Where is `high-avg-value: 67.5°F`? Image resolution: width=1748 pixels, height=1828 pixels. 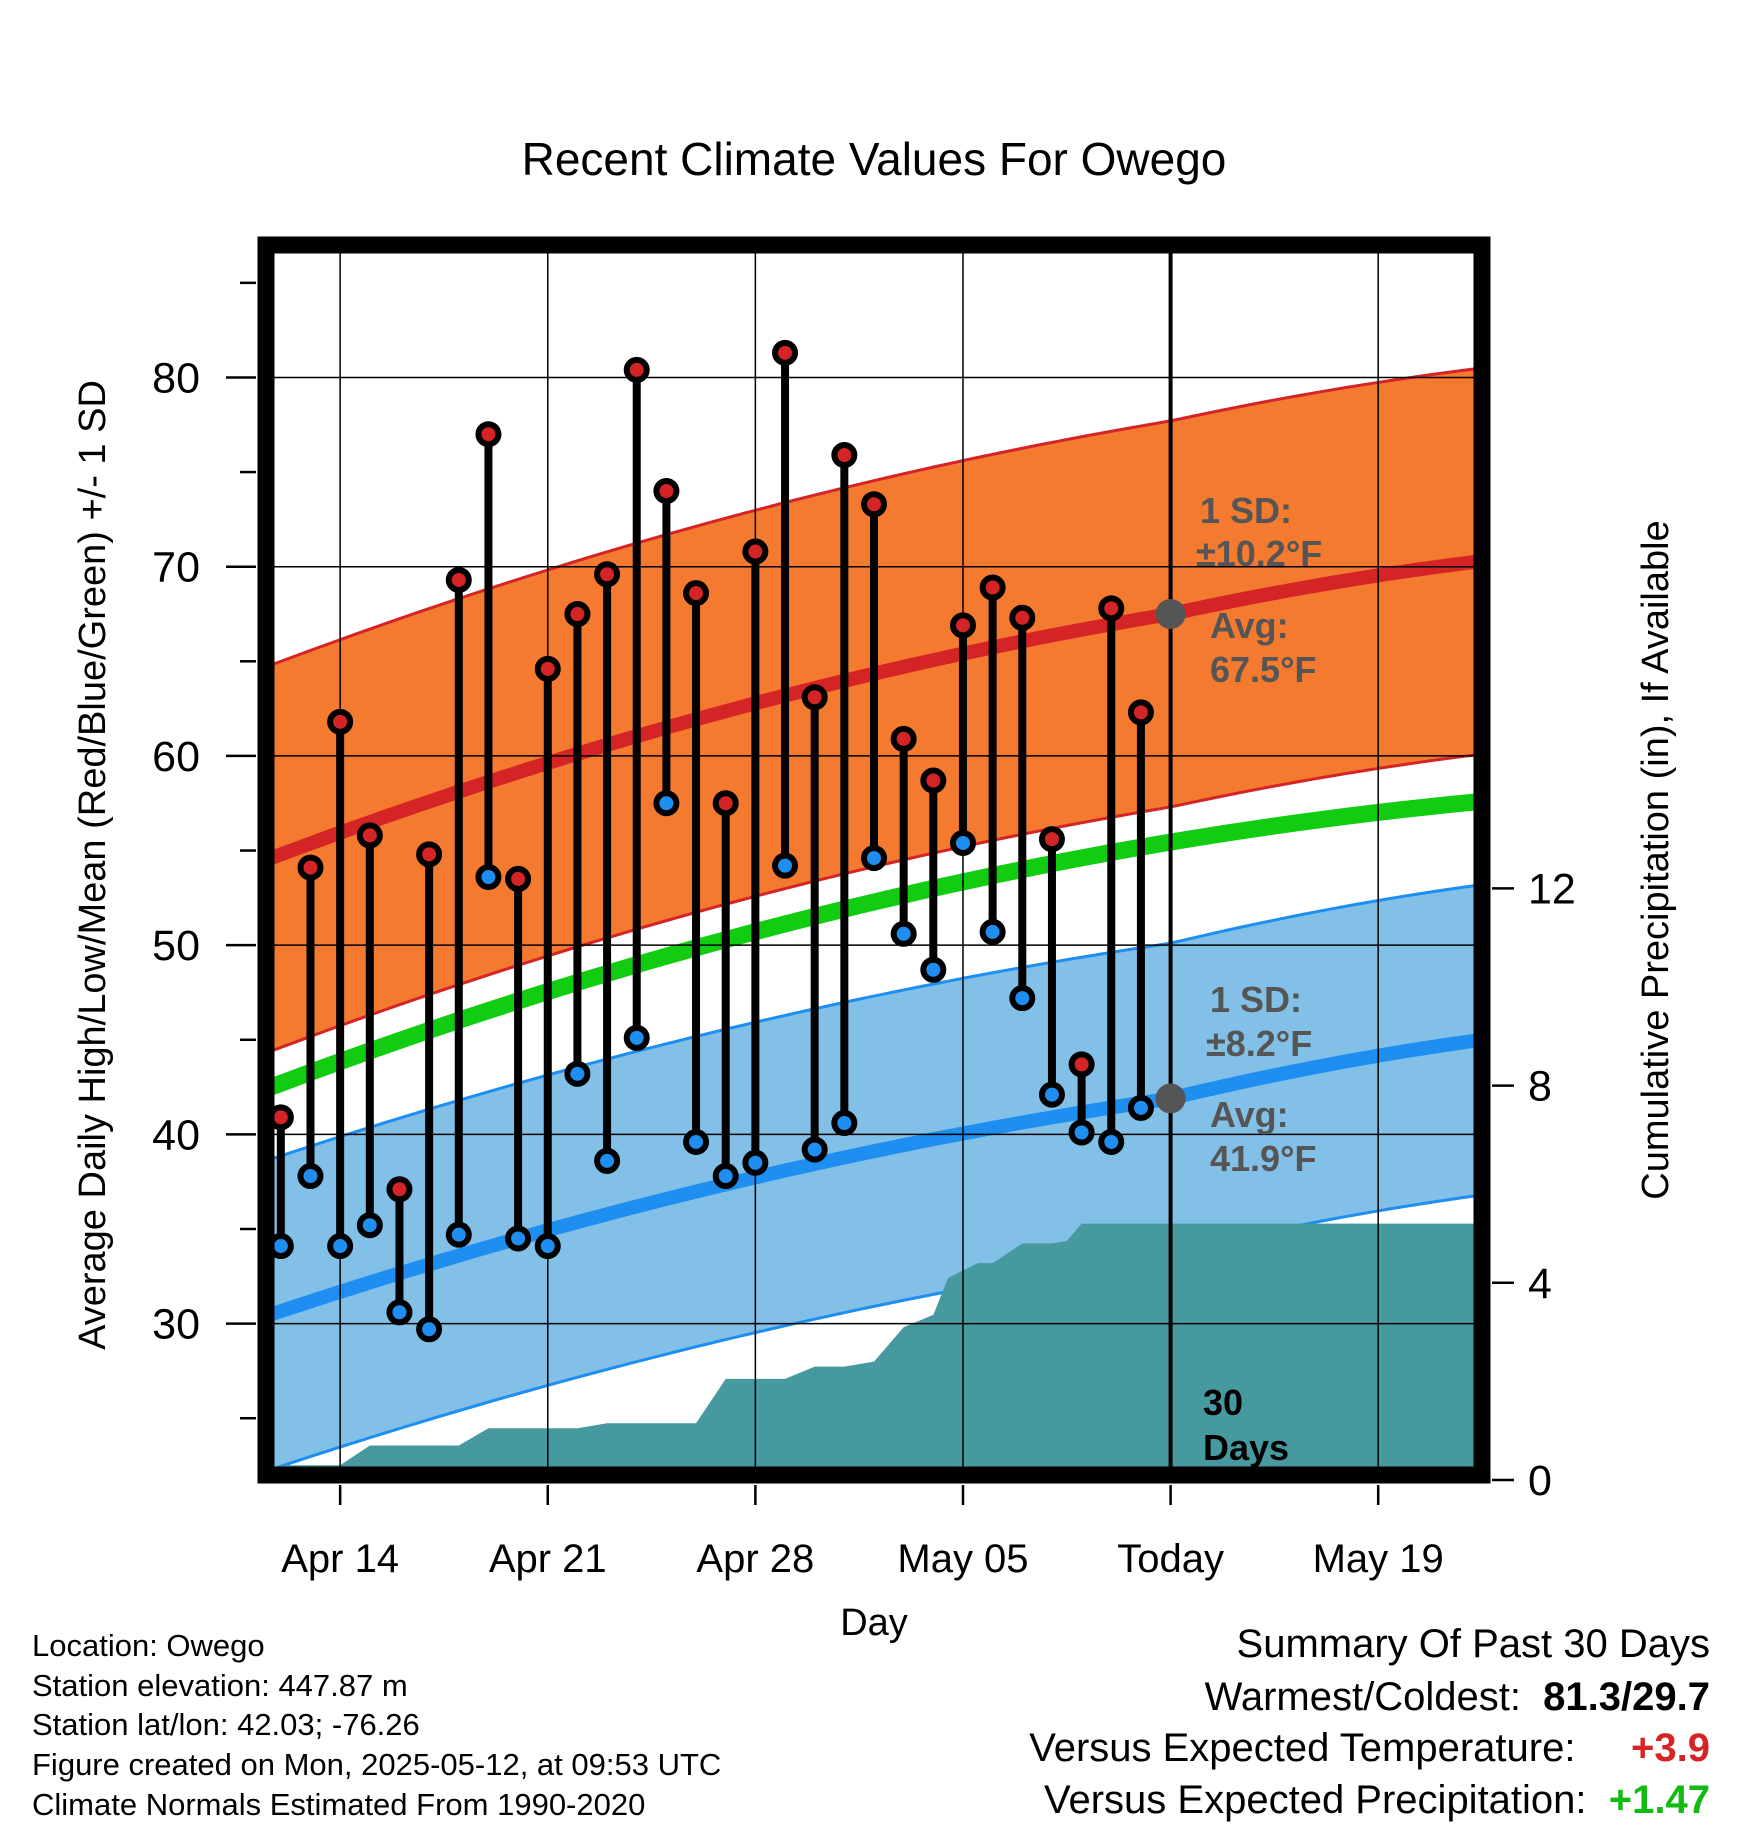 high-avg-value: 67.5°F is located at coordinates (1263, 669).